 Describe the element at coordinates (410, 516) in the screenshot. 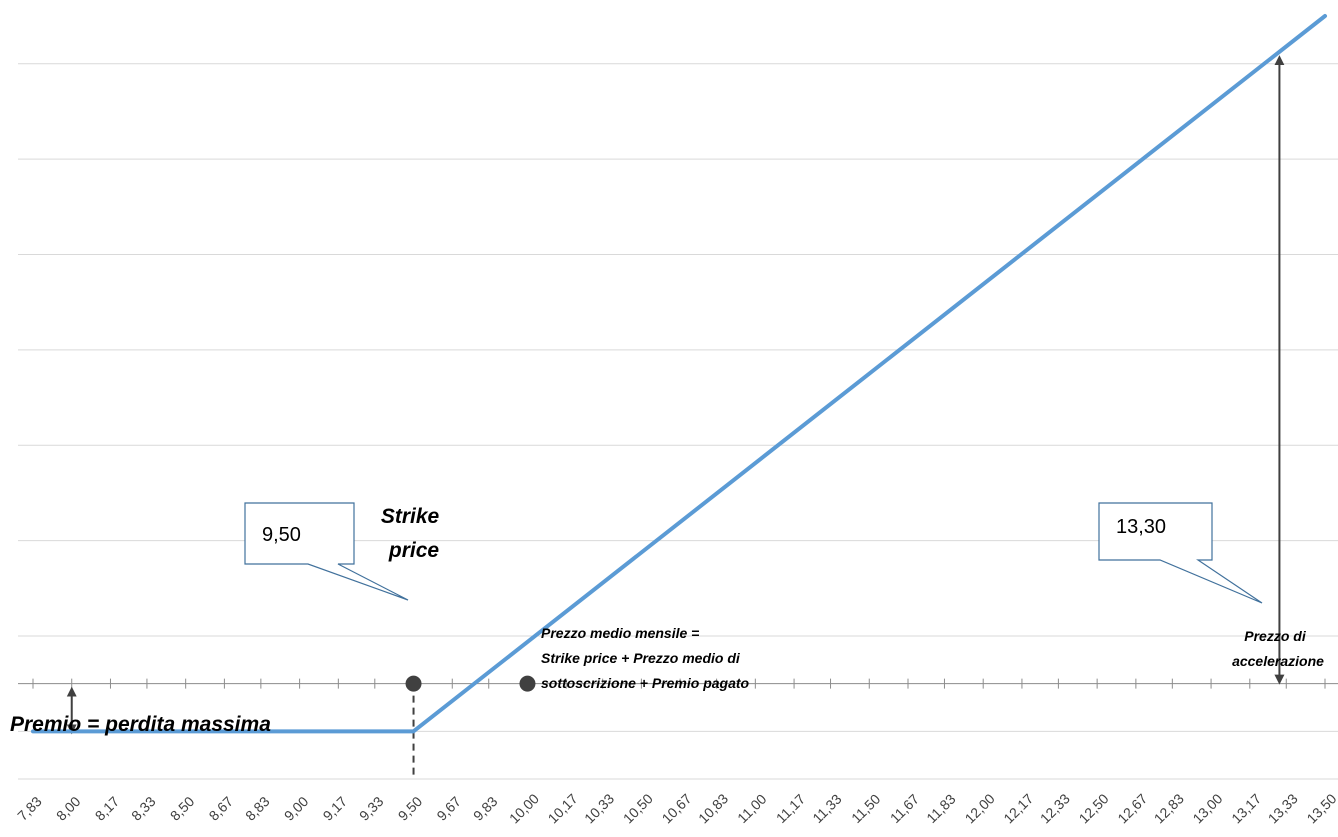

I see `strike-label-line1: Strike` at that location.